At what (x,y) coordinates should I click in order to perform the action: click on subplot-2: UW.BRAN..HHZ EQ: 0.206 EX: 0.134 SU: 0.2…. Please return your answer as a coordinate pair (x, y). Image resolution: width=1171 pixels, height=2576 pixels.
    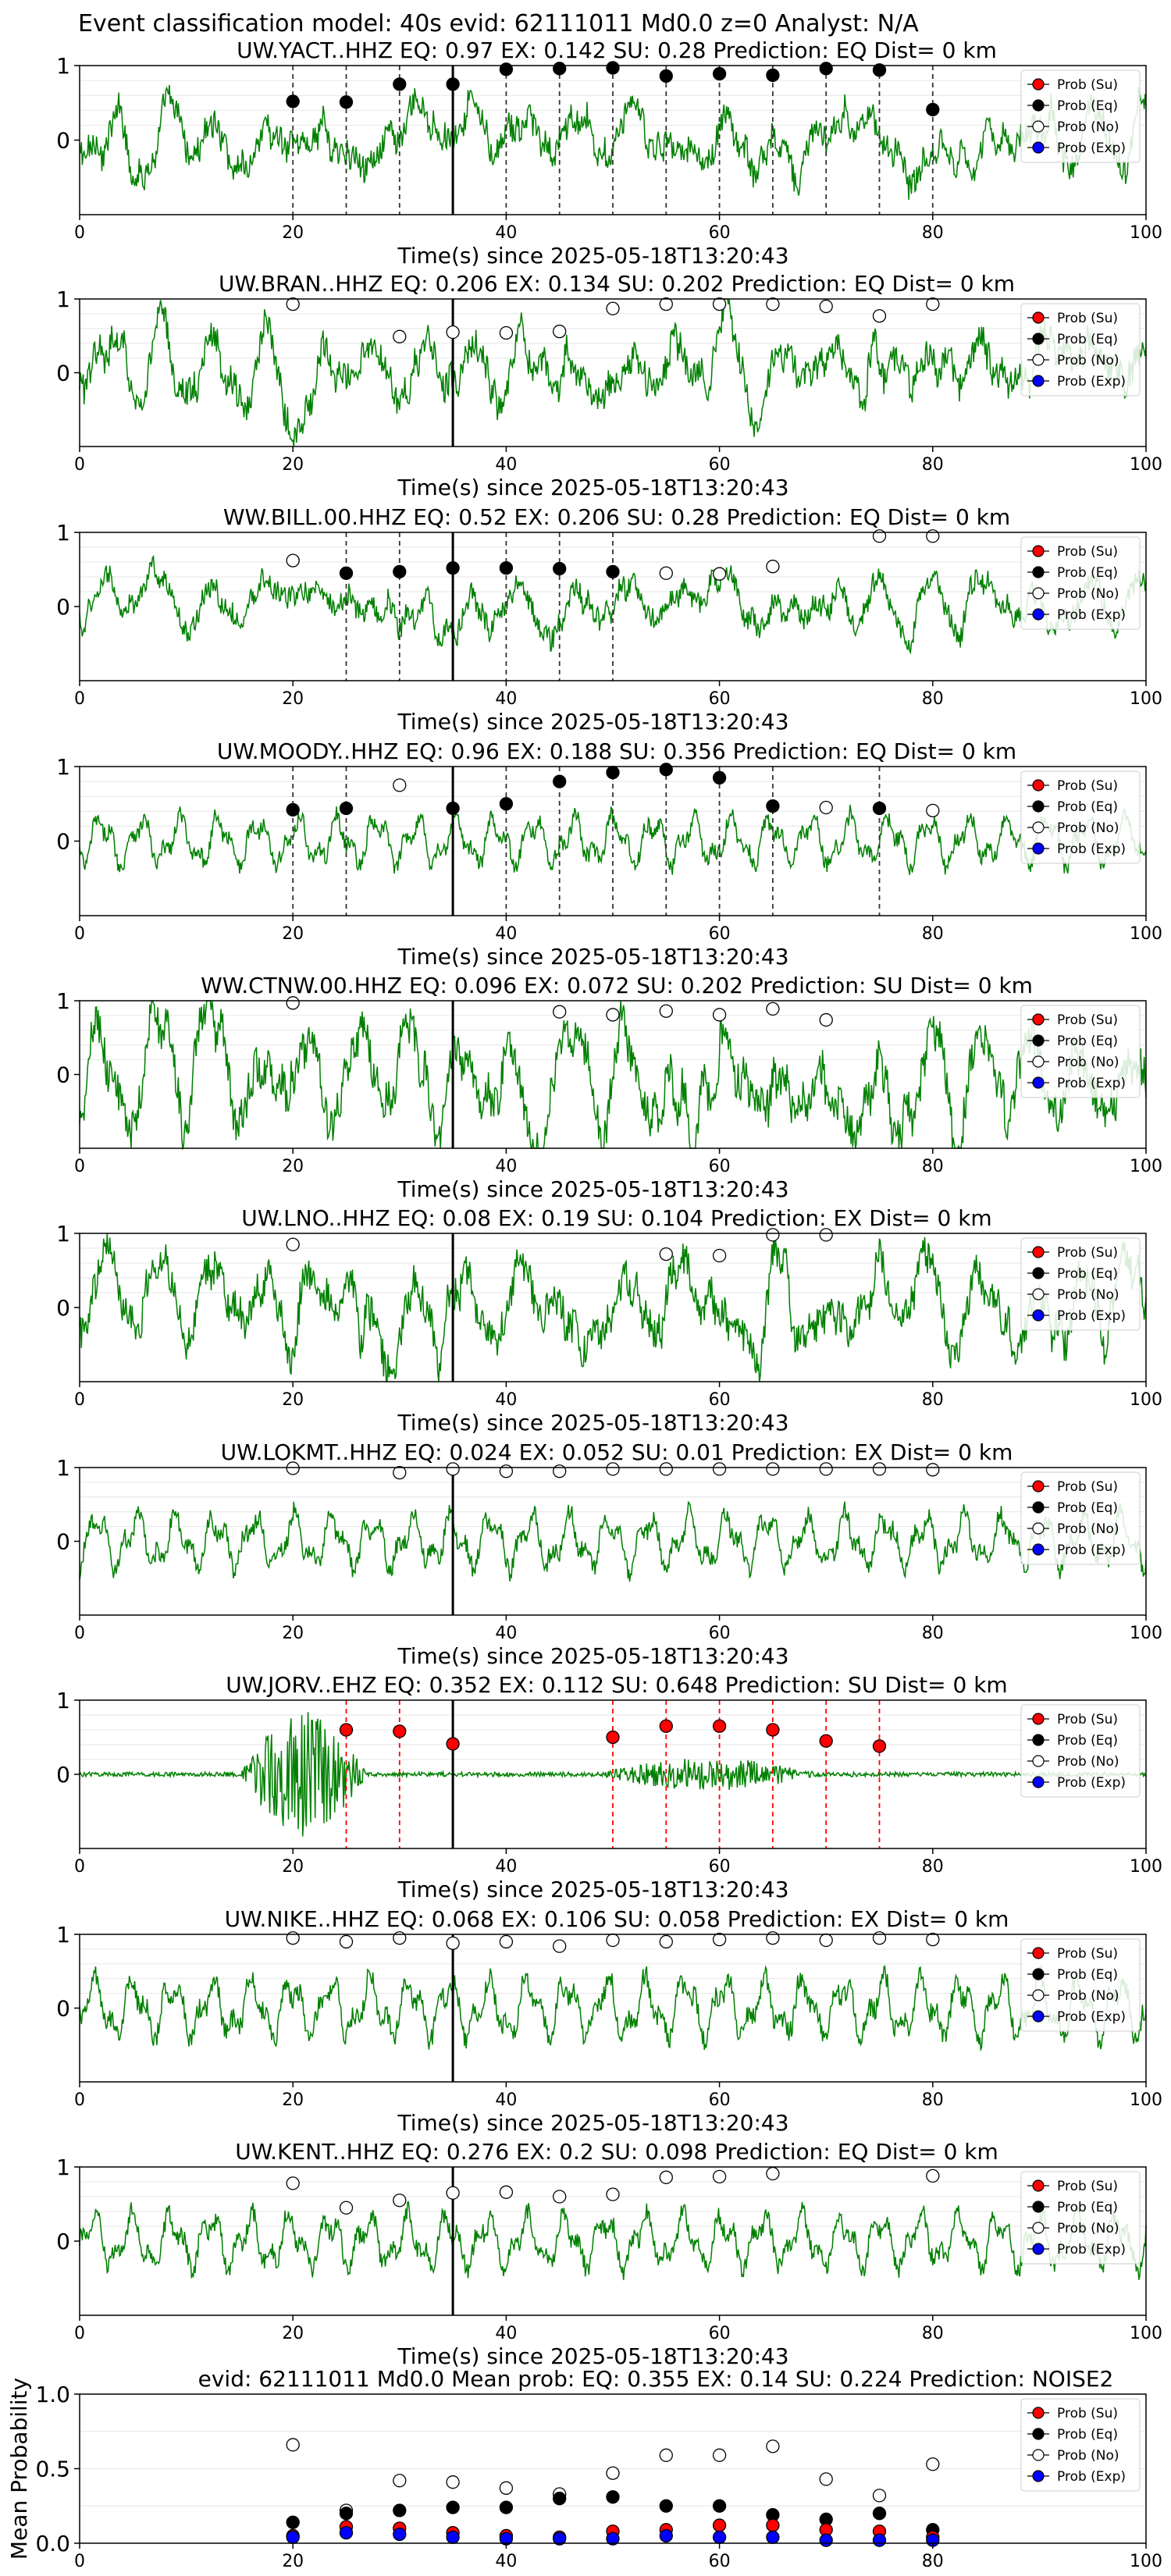
    Looking at the image, I should click on (609, 385).